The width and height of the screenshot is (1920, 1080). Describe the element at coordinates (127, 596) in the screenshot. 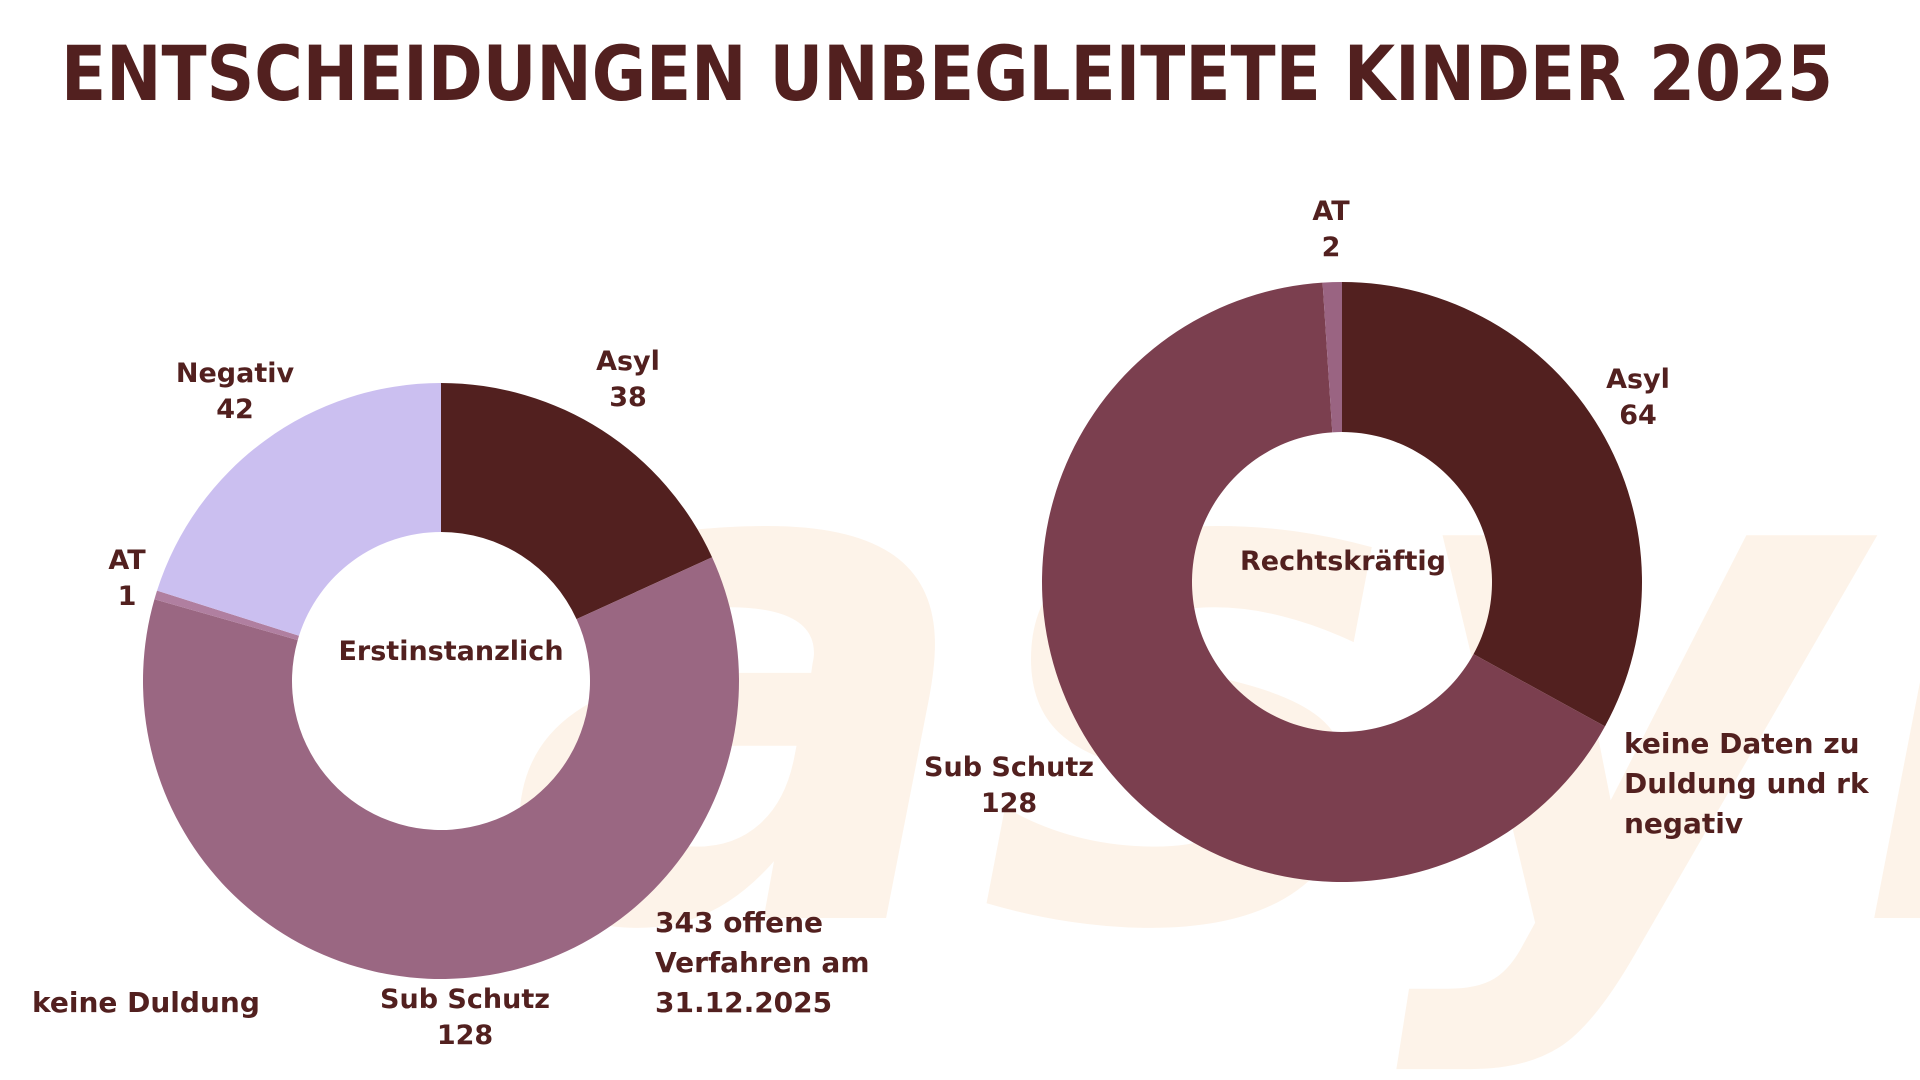

I see `slice-value: 1` at that location.